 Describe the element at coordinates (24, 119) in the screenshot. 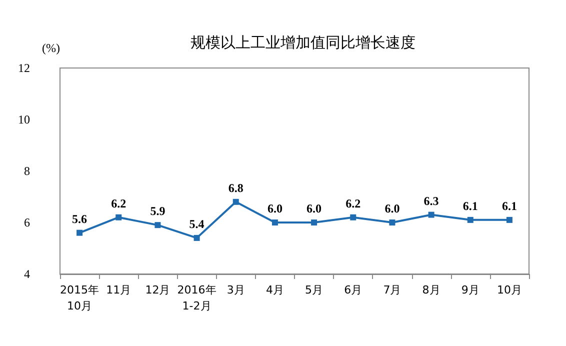

I see `y-tick-label: 10` at that location.